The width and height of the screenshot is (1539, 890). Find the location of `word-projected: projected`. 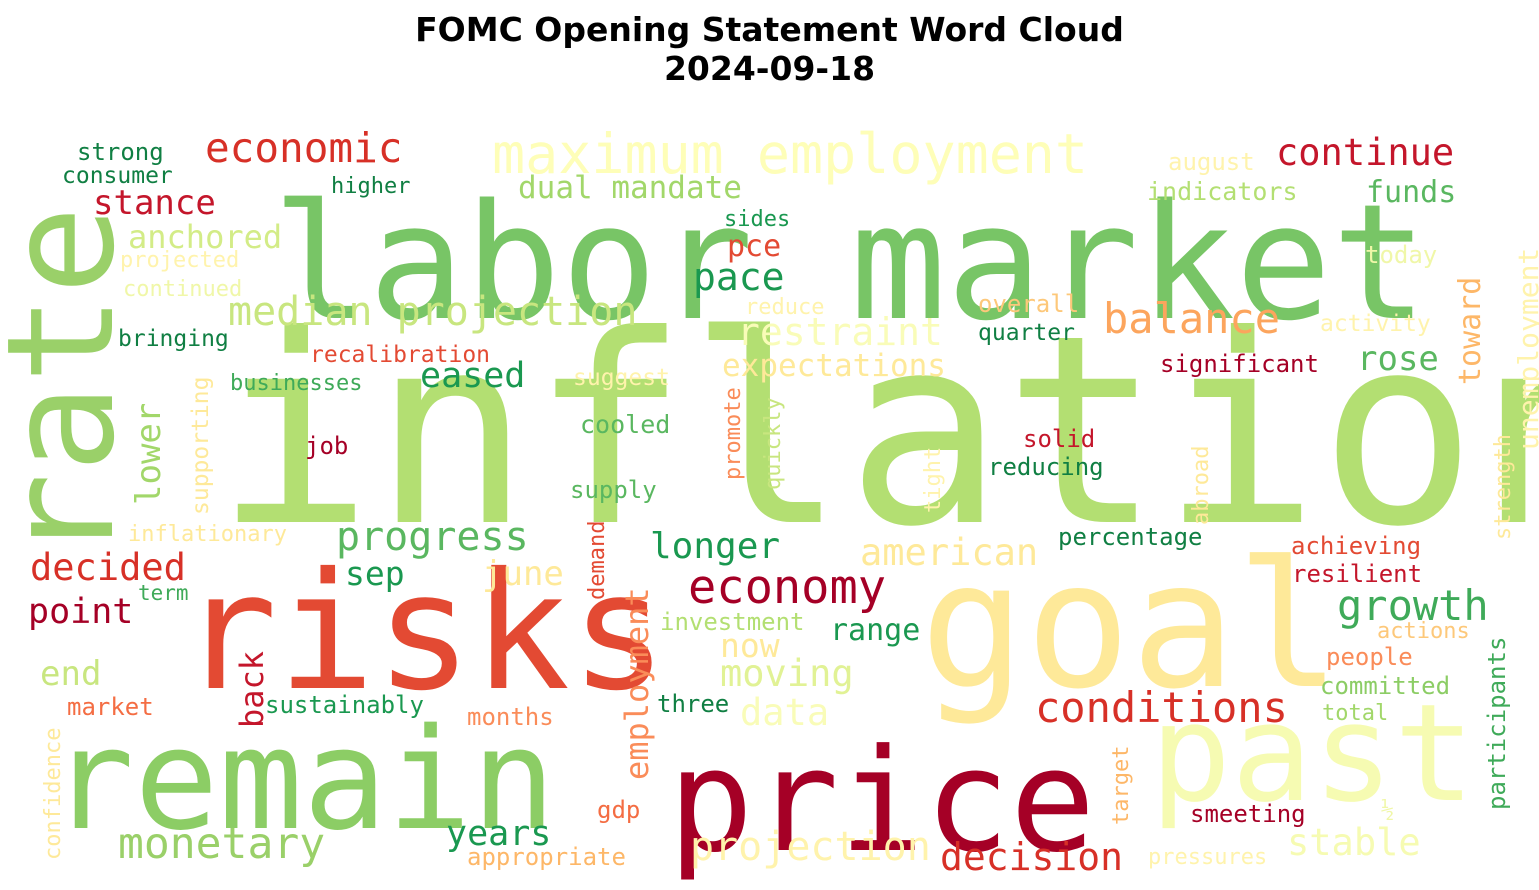

word-projected: projected is located at coordinates (179, 260).